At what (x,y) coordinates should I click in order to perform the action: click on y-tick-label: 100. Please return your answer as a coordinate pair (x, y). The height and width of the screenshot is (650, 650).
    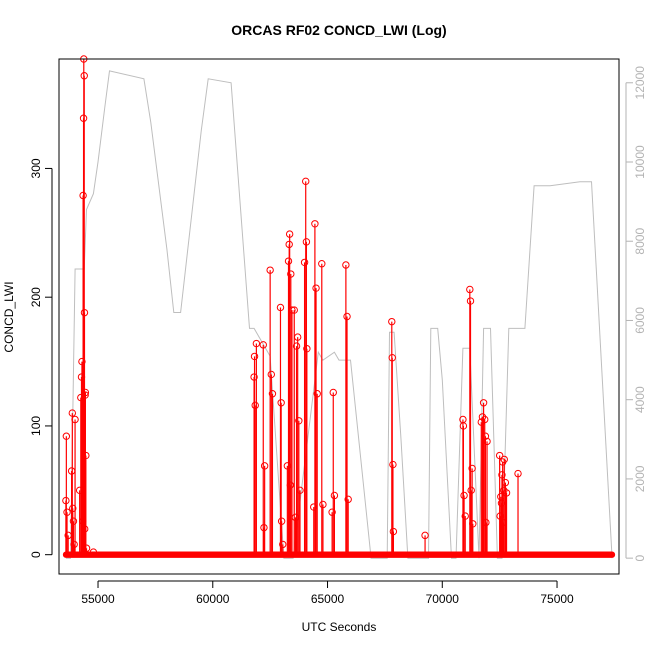
    Looking at the image, I should click on (36, 426).